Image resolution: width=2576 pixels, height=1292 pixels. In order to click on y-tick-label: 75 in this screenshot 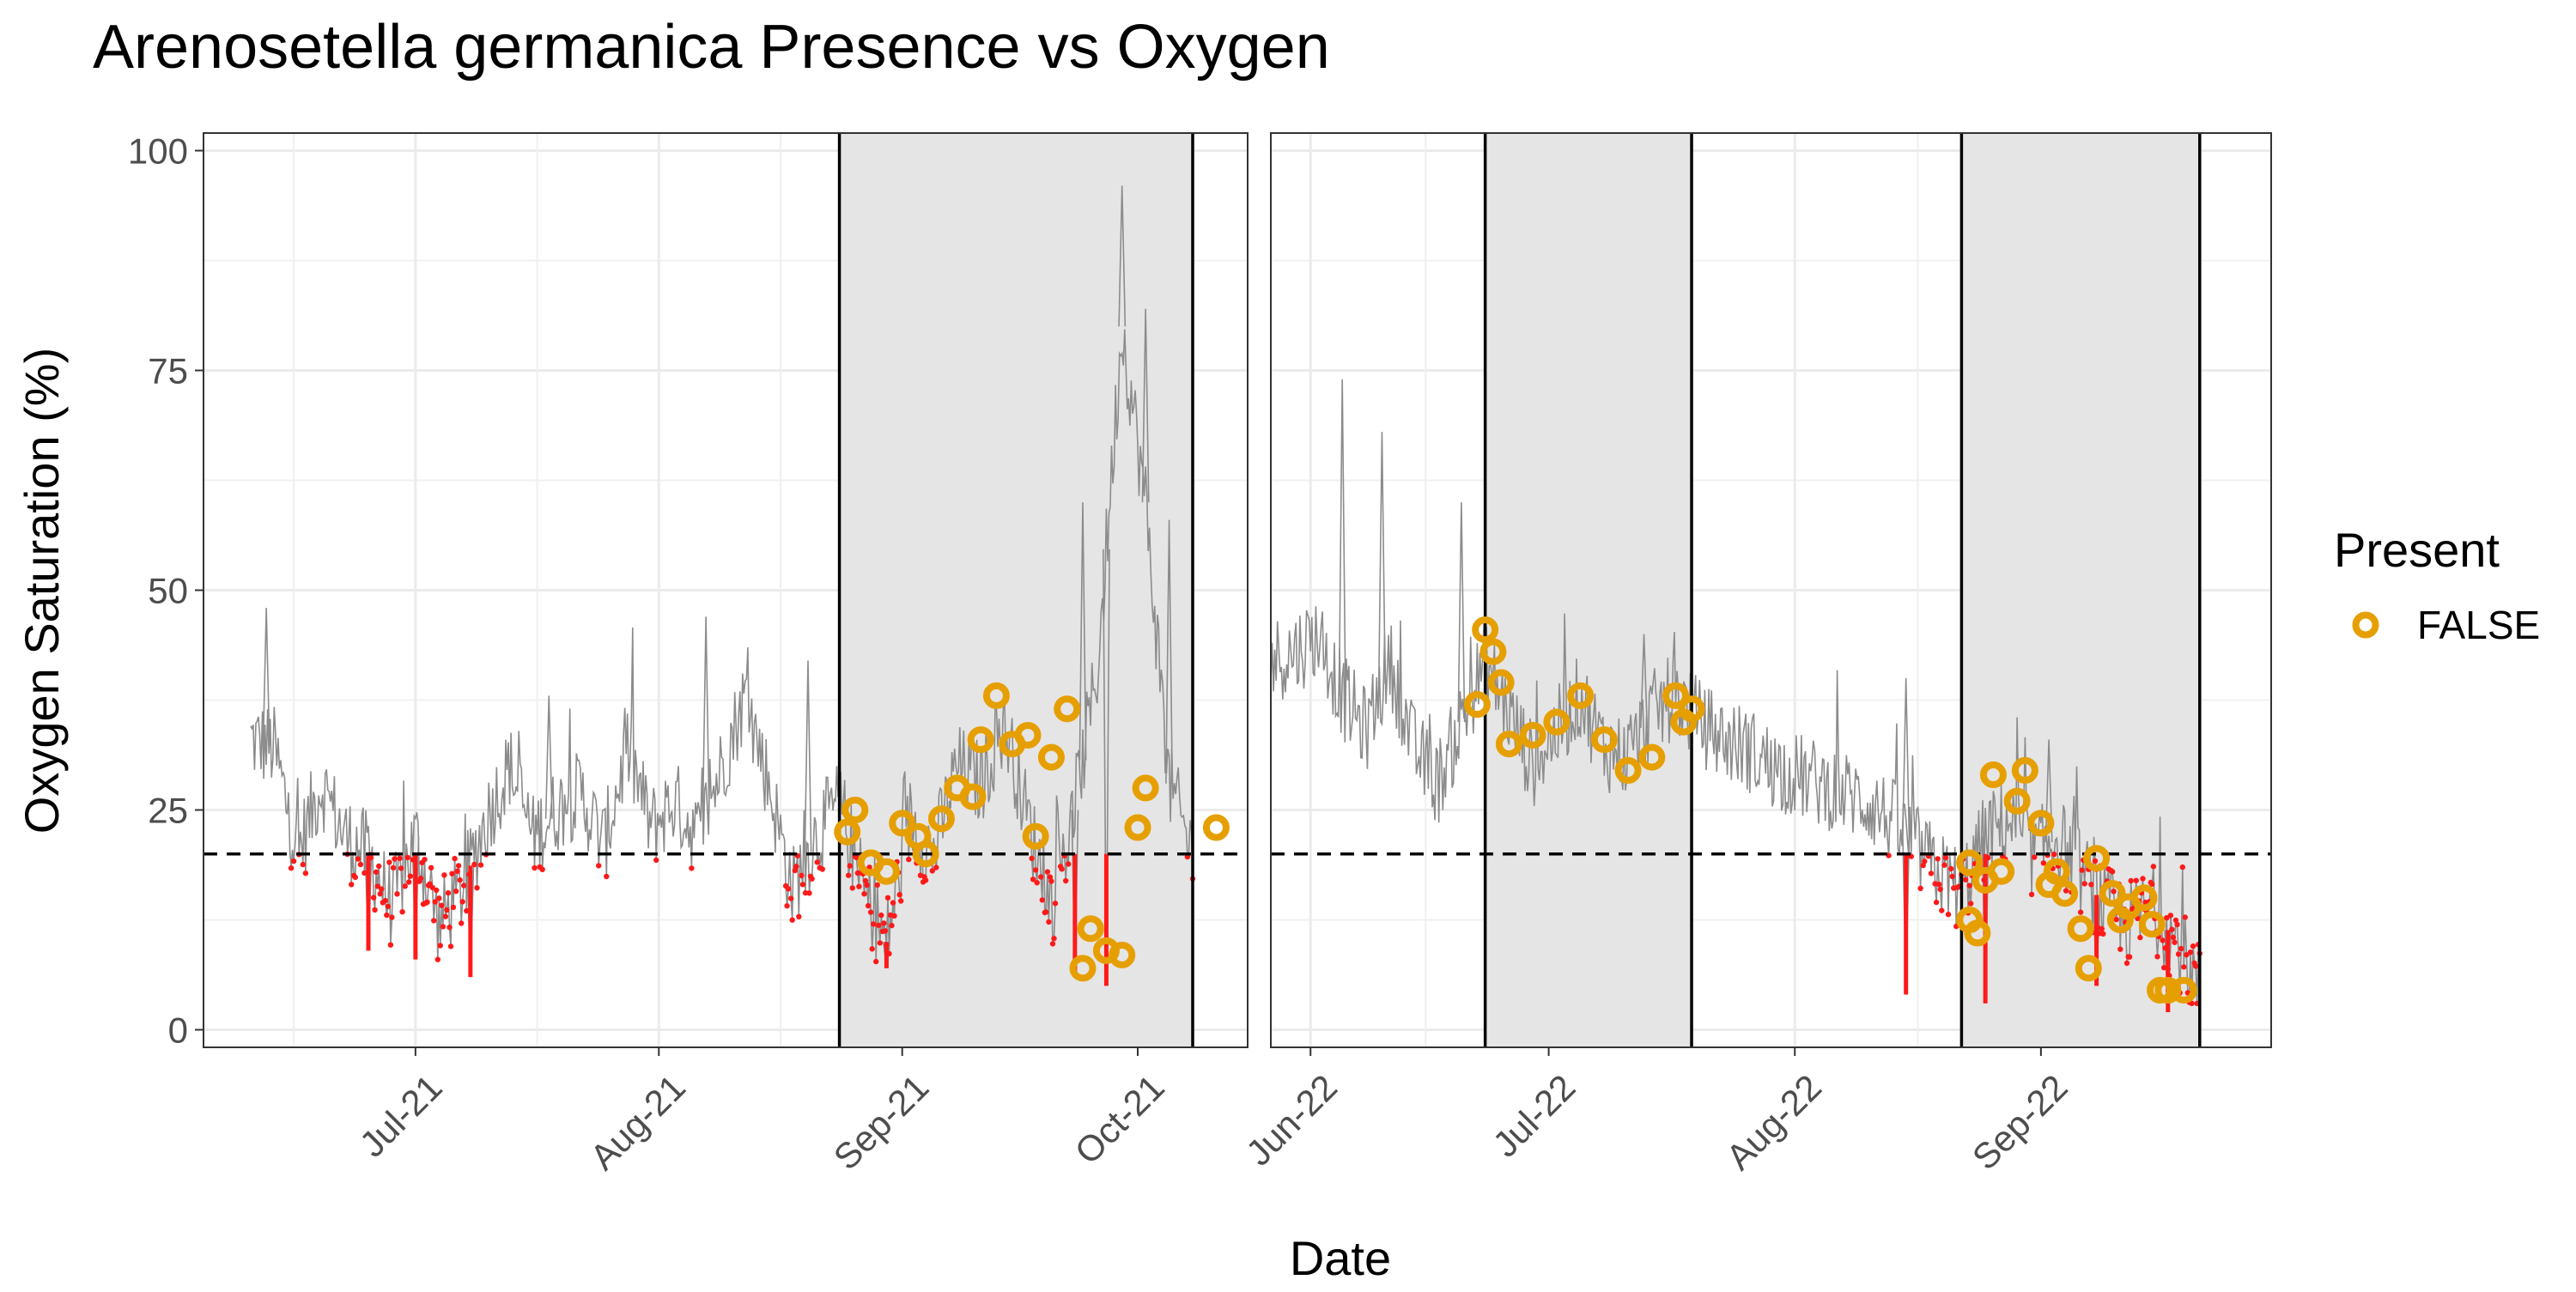, I will do `click(168, 370)`.